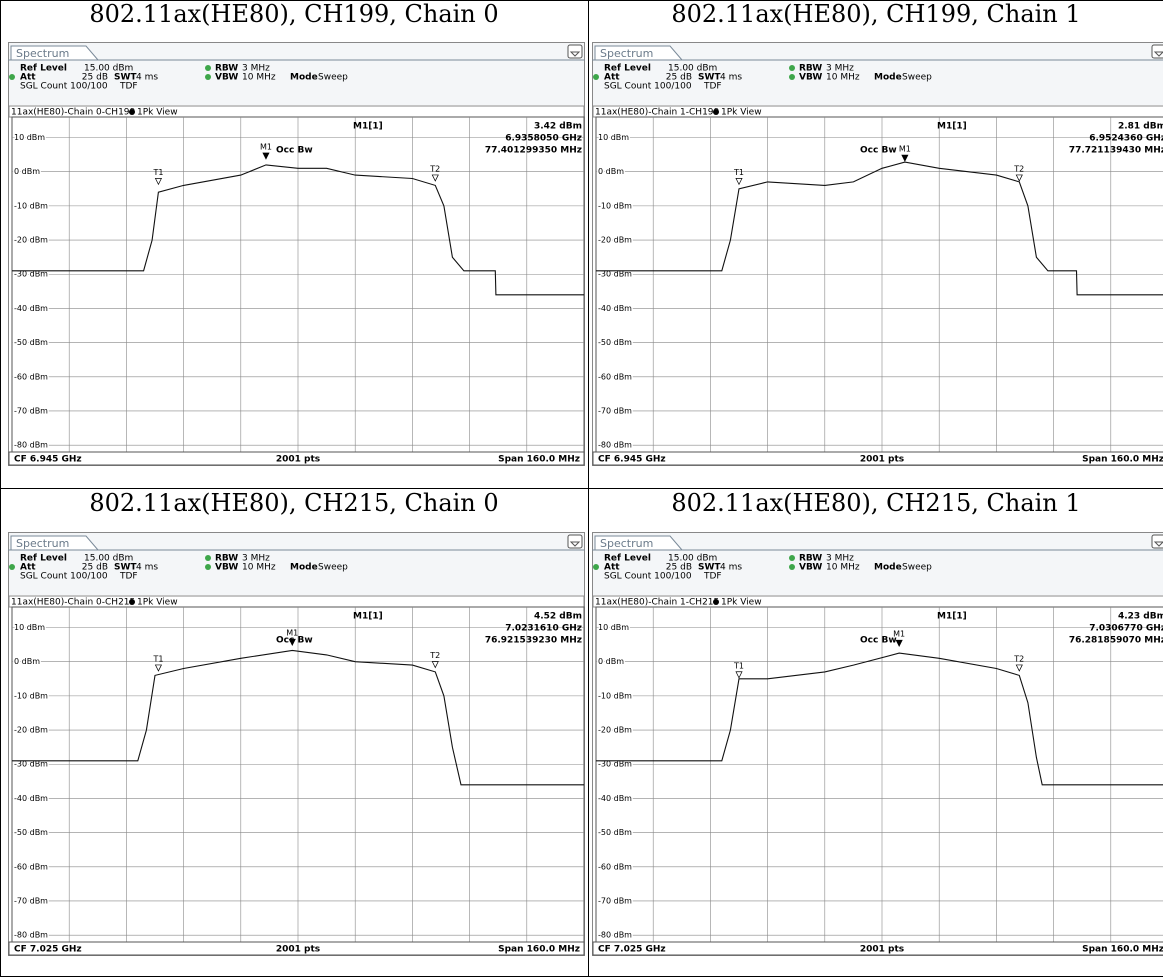 Image resolution: width=1163 pixels, height=977 pixels. What do you see at coordinates (876, 14) in the screenshot?
I see `cell-heading: 802.11ax(HE80), CH199, Chain 1` at bounding box center [876, 14].